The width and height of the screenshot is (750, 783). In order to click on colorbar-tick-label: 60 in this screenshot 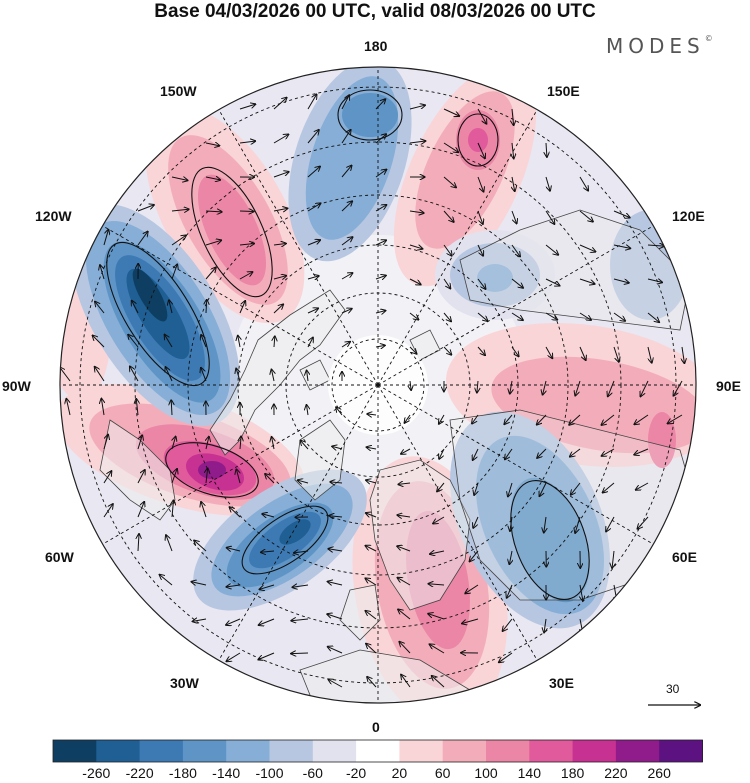, I will do `click(442, 773)`.